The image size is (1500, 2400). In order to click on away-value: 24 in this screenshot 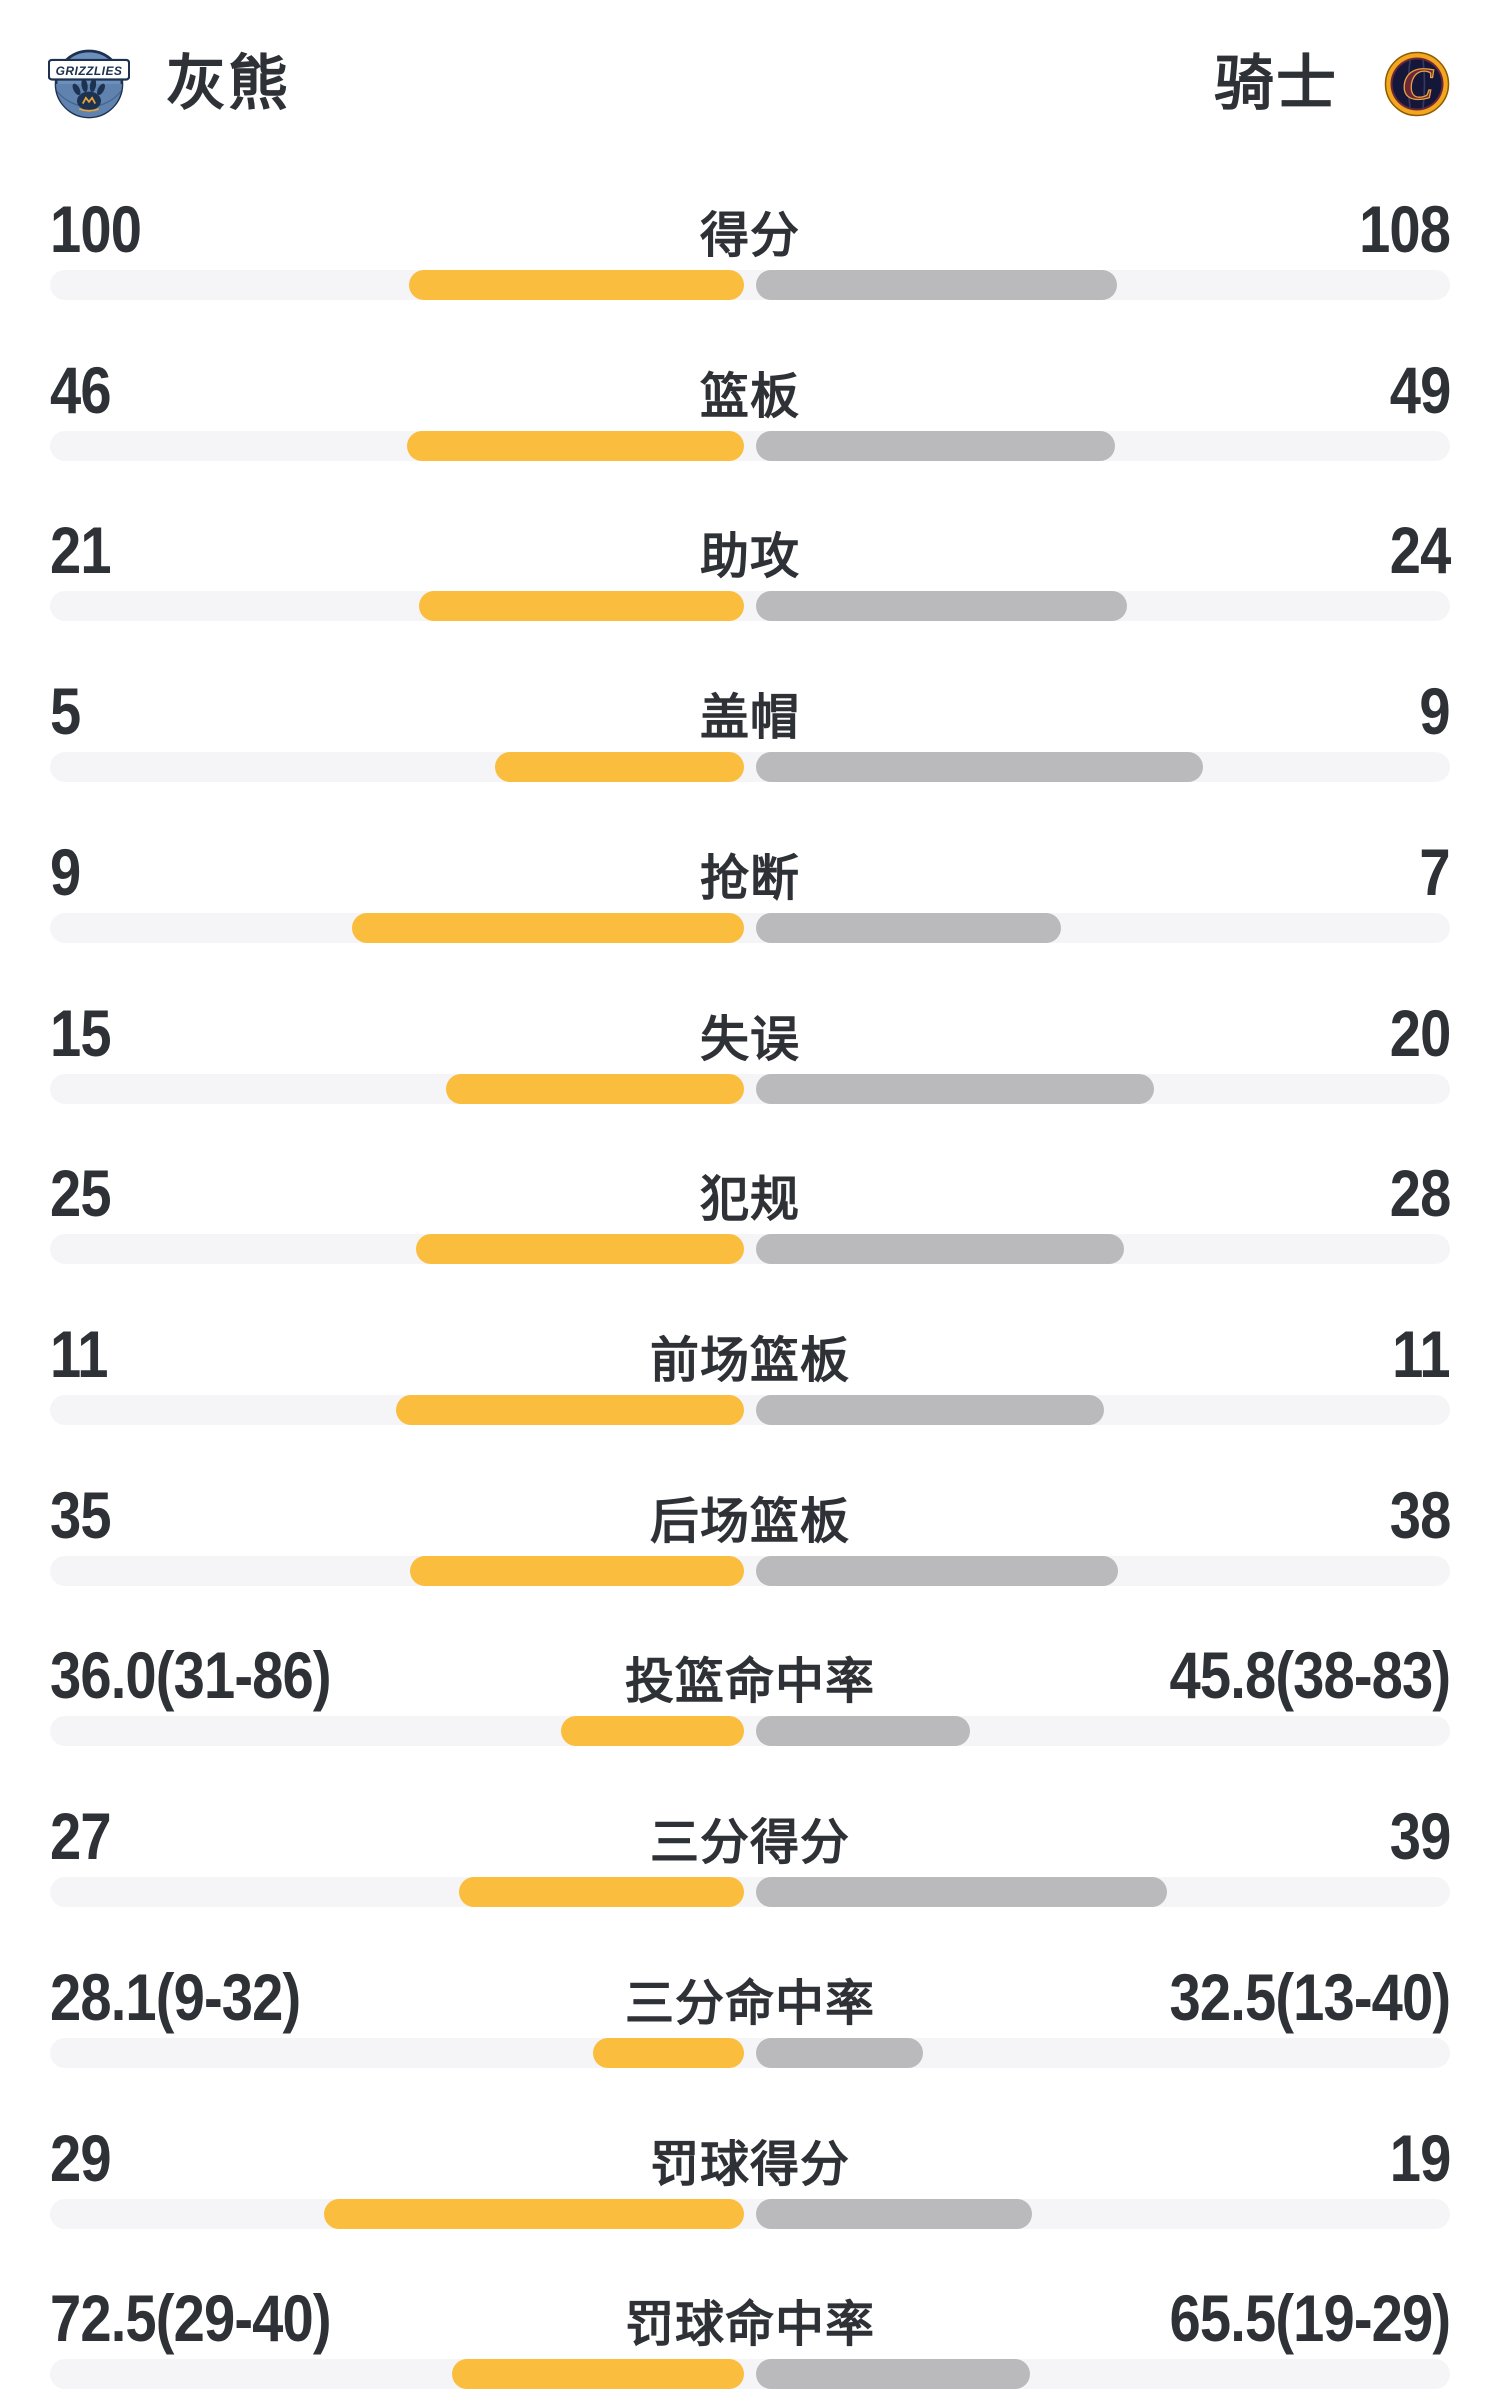, I will do `click(1420, 550)`.